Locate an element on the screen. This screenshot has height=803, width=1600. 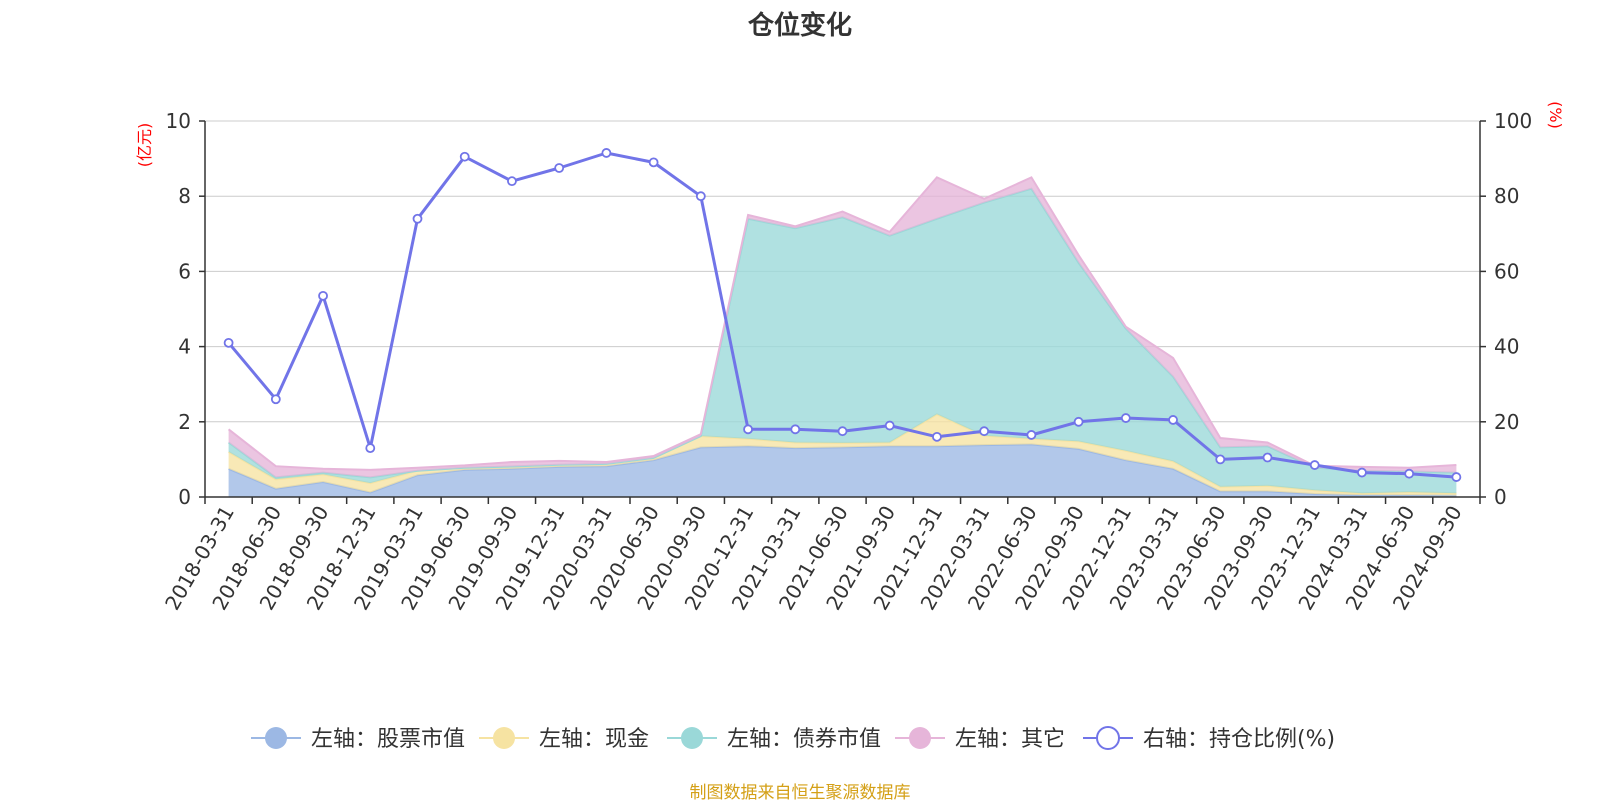
legend-label: 左轴：其它 is located at coordinates (1010, 739).